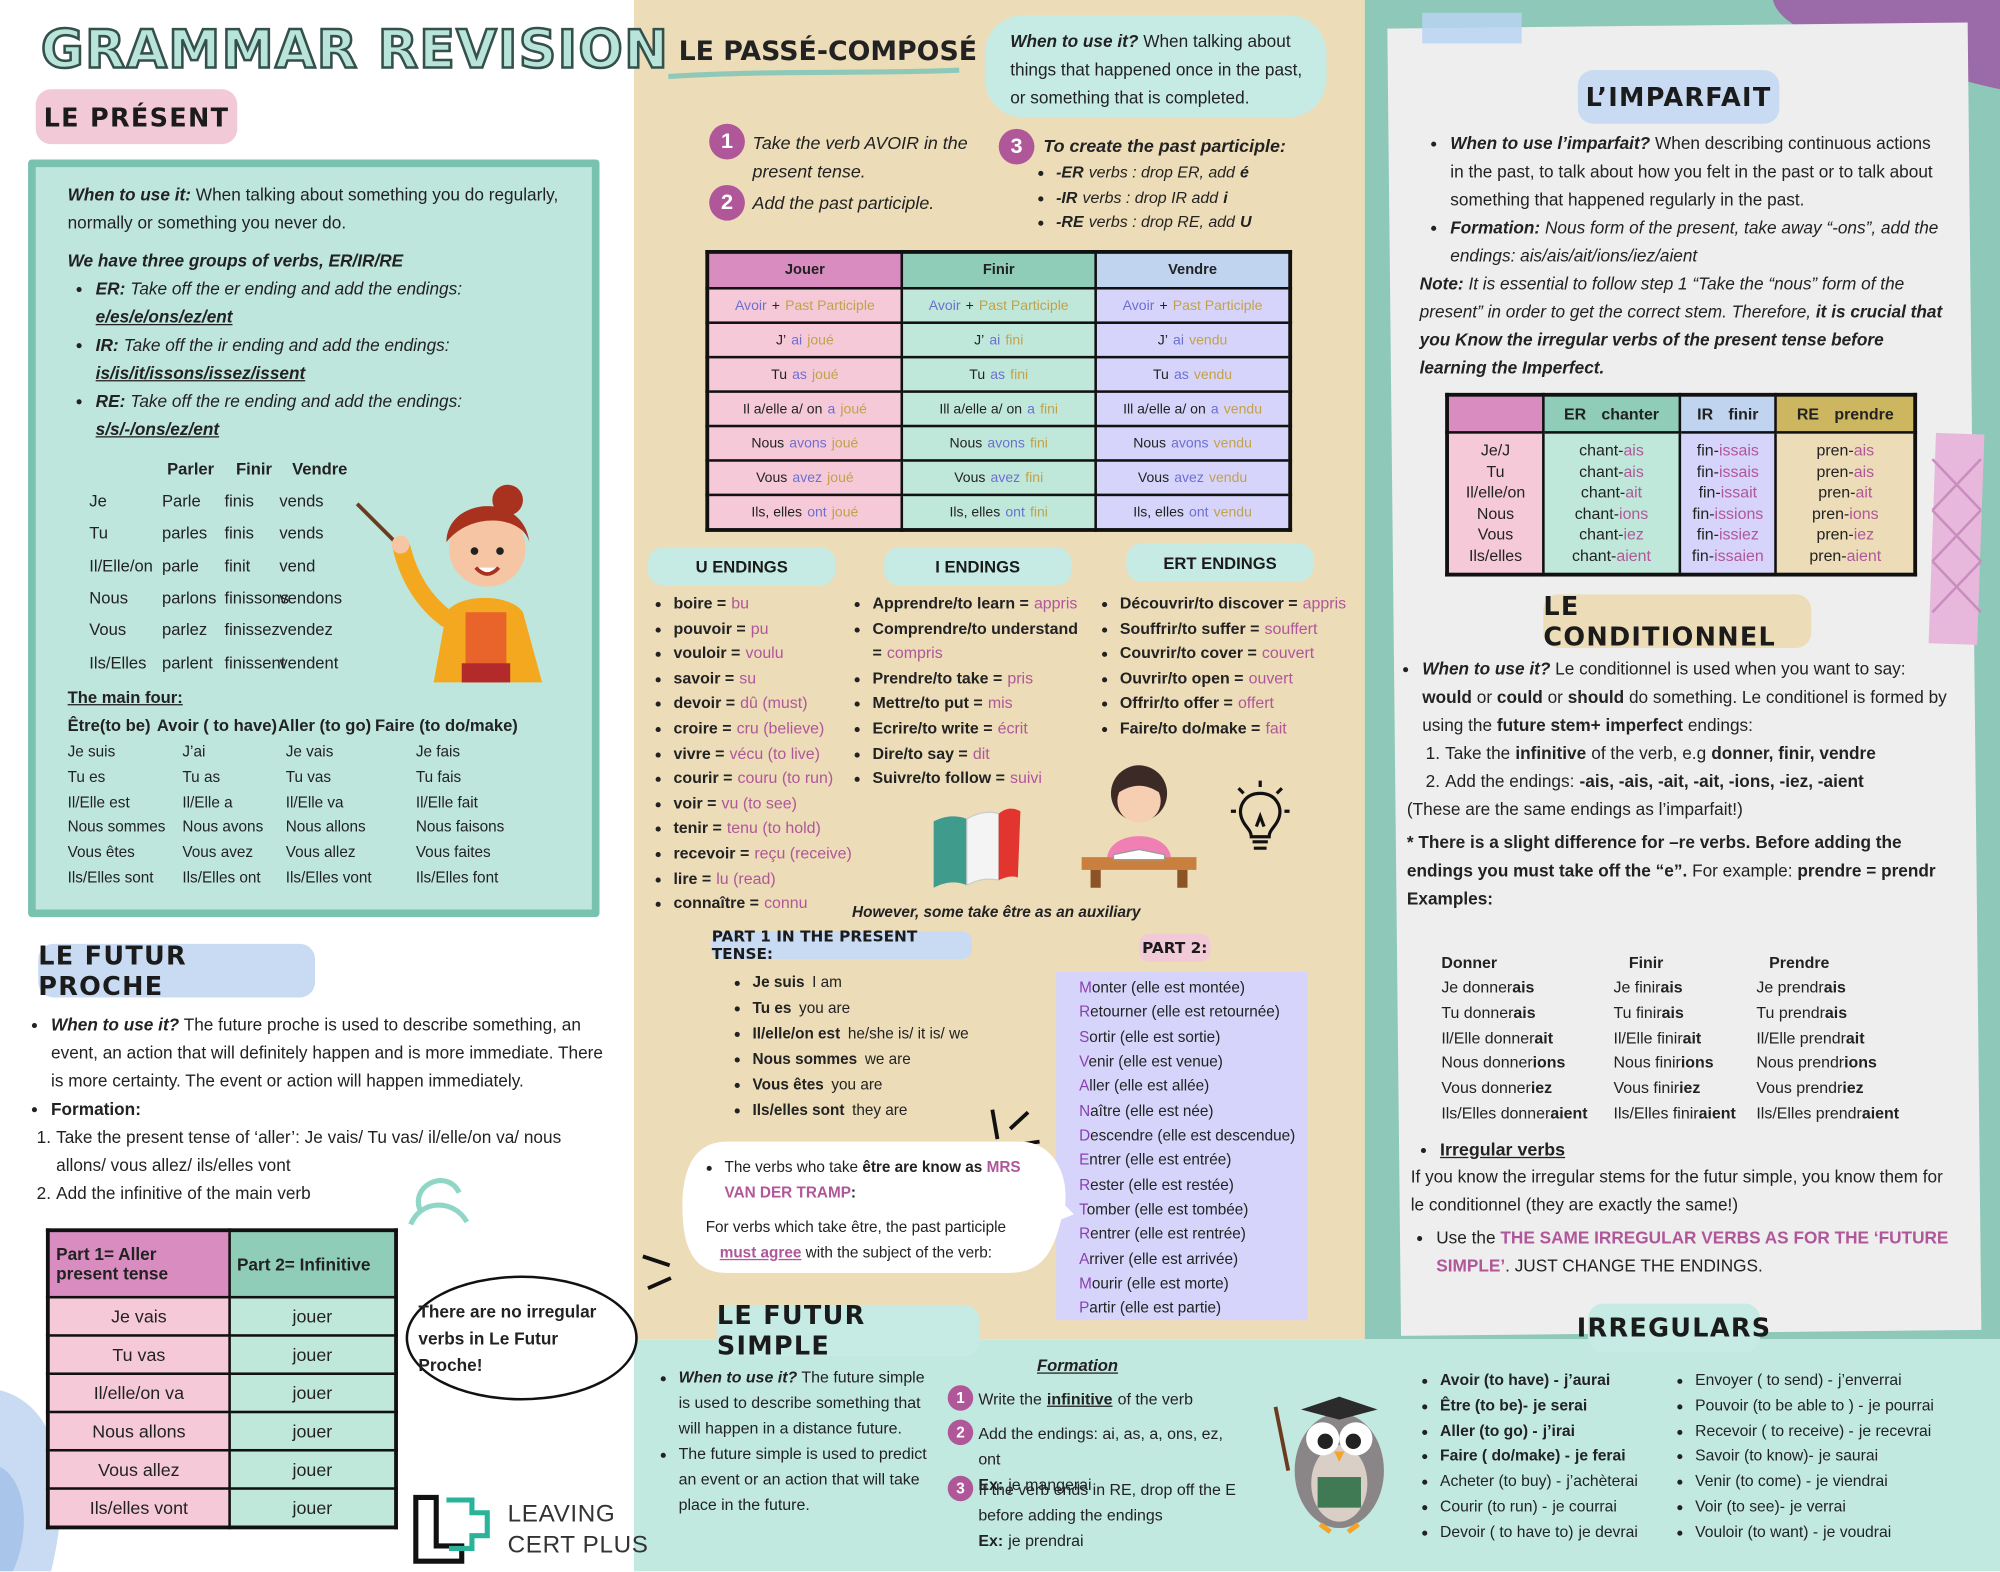  I want to click on verbs-cell: Je, so click(98, 501).